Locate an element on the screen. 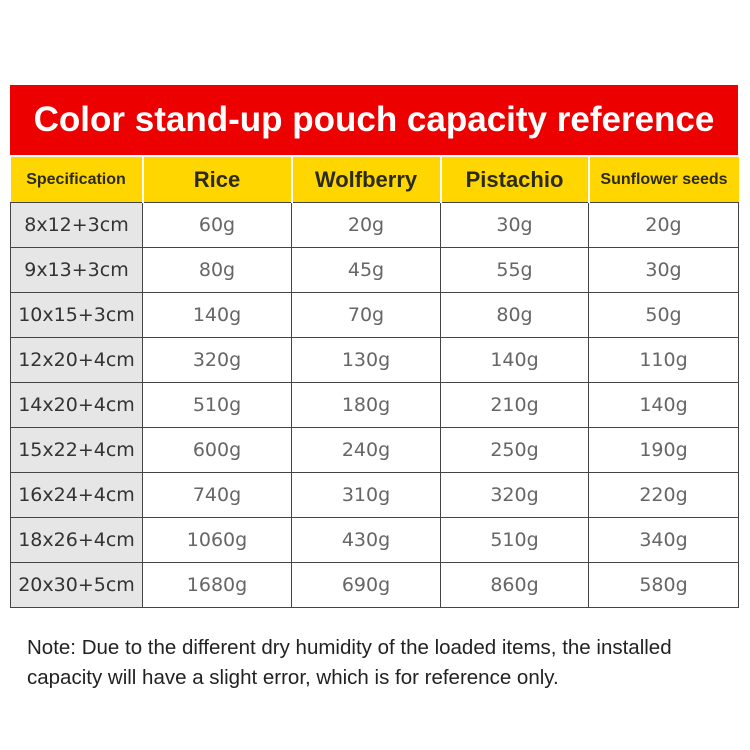 The image size is (750, 750). title-banner: Color stand-up pouch capacity reference is located at coordinates (374, 120).